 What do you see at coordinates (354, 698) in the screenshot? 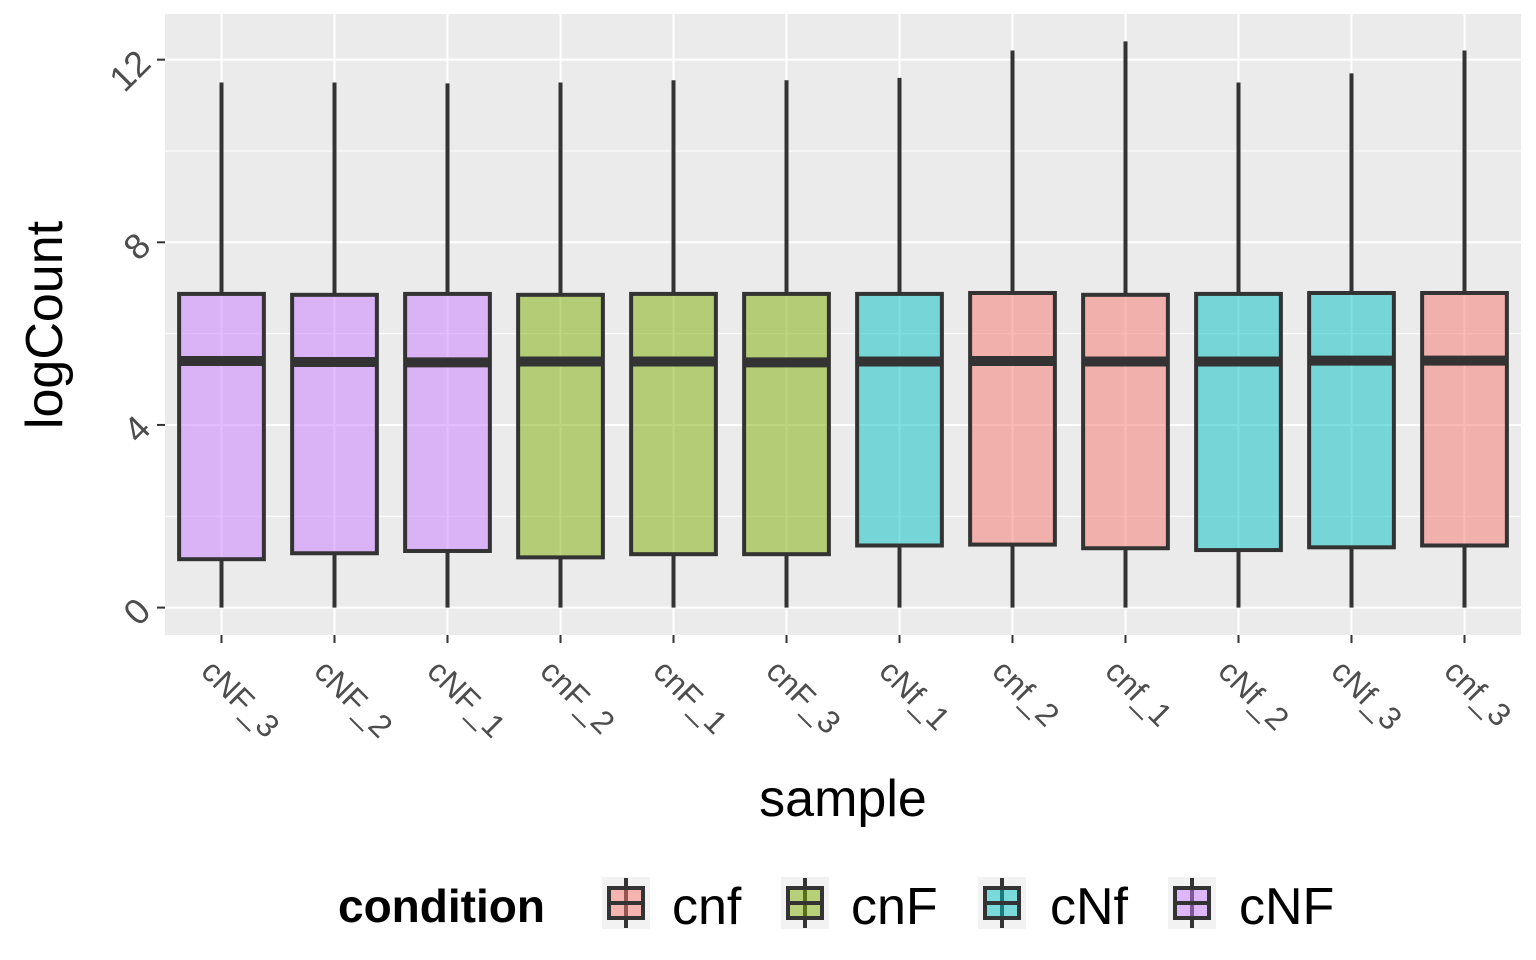
I see `x-tick-label: cNF_2` at bounding box center [354, 698].